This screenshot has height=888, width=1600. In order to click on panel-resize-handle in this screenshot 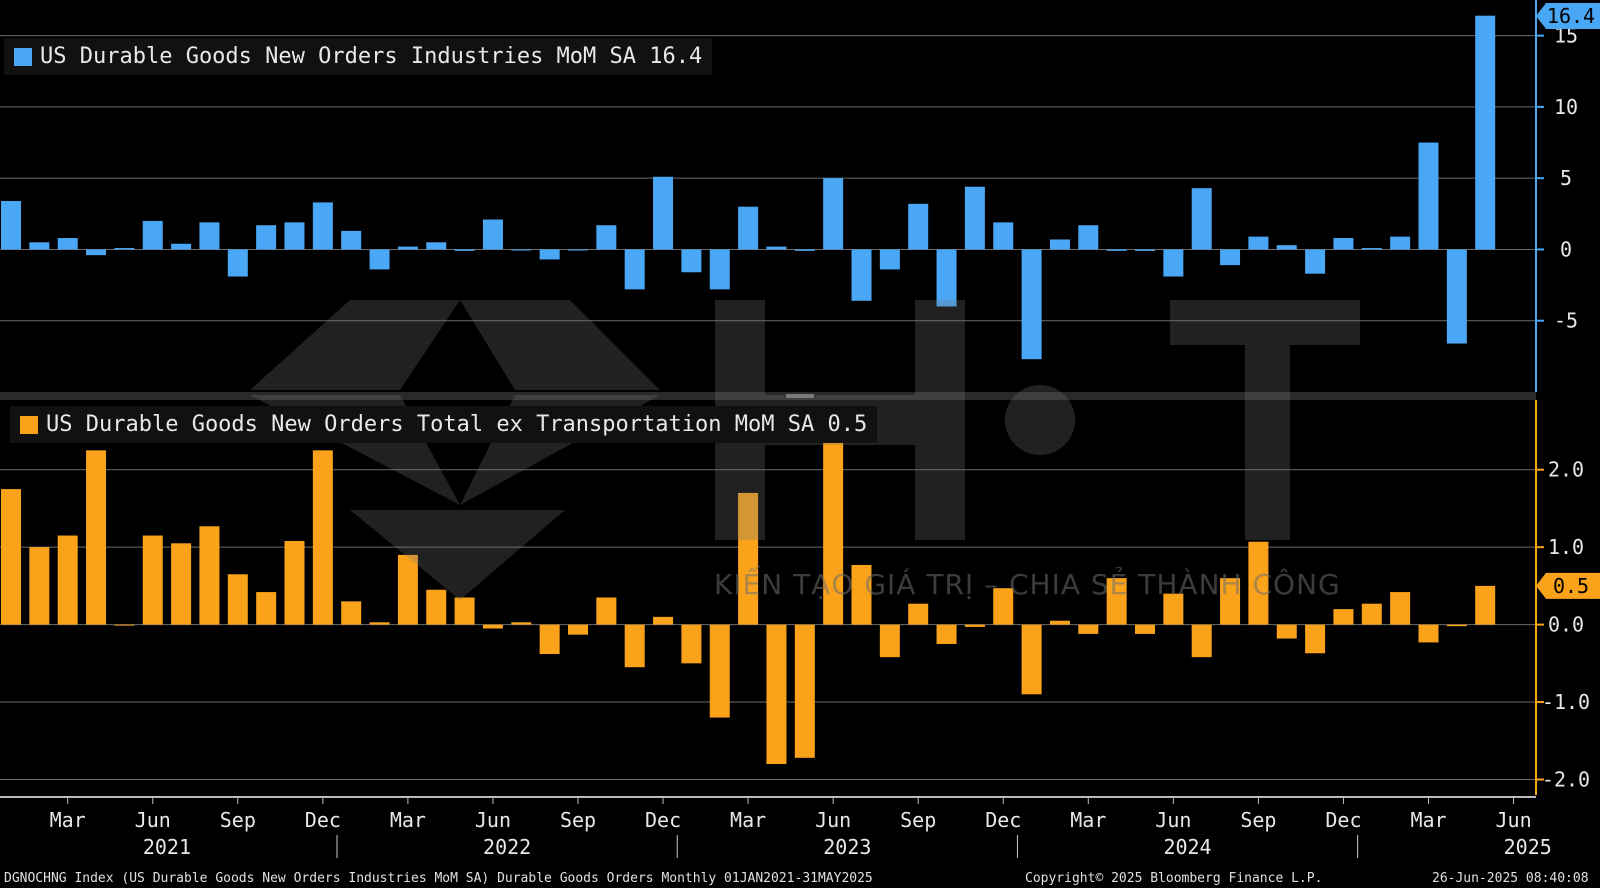, I will do `click(800, 396)`.